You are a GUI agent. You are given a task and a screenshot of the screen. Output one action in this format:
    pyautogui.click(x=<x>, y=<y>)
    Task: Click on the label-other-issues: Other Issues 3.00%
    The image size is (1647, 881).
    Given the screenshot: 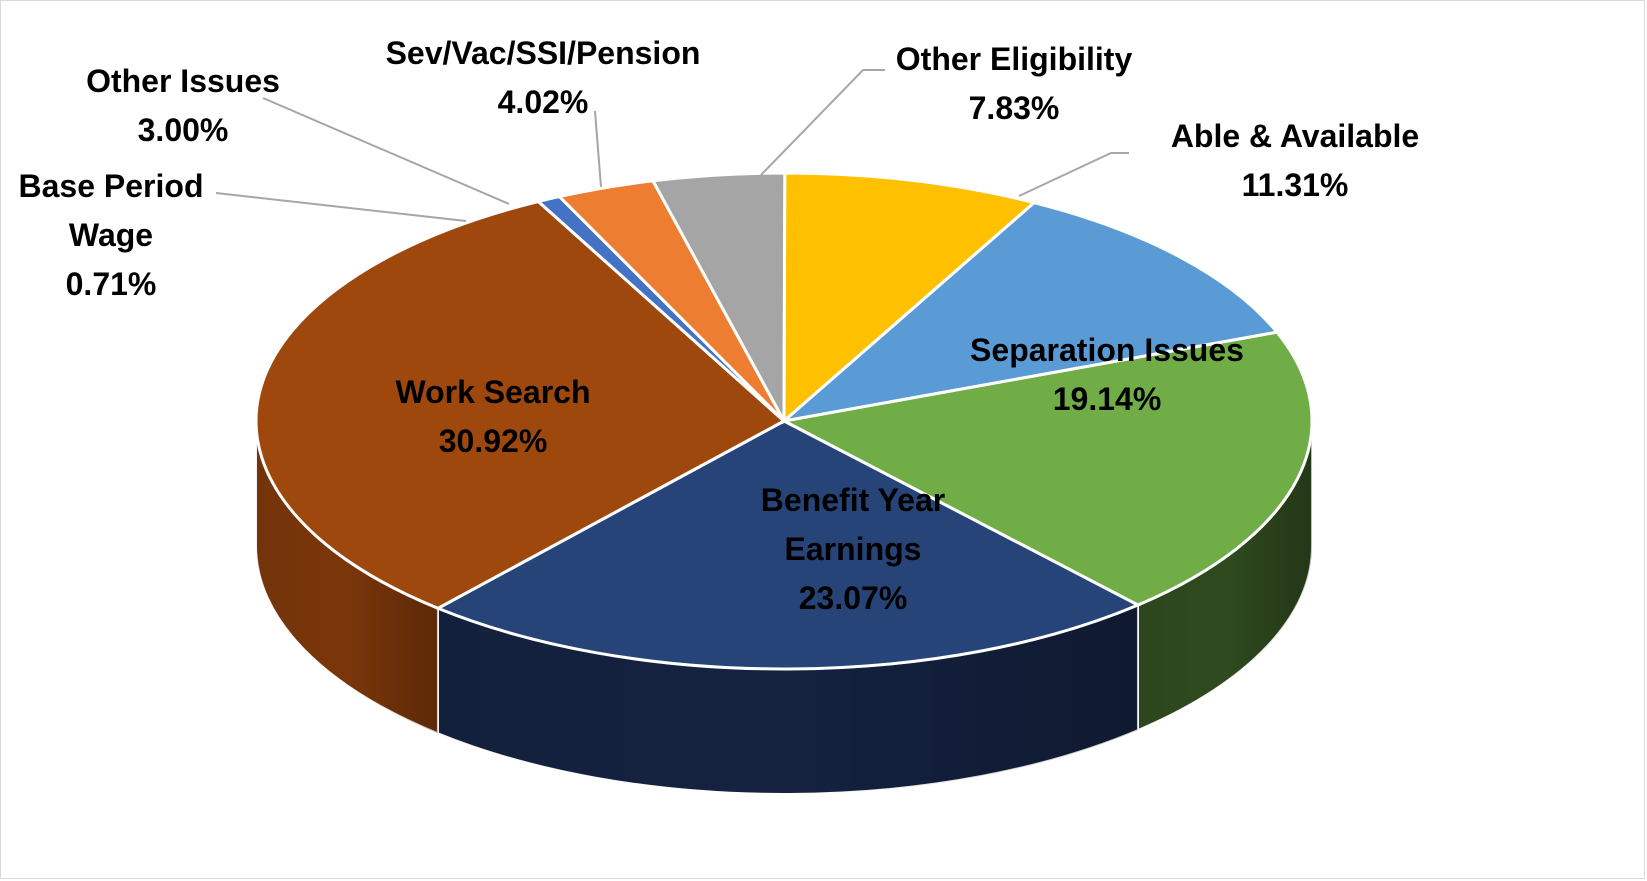 What is the action you would take?
    pyautogui.click(x=183, y=105)
    